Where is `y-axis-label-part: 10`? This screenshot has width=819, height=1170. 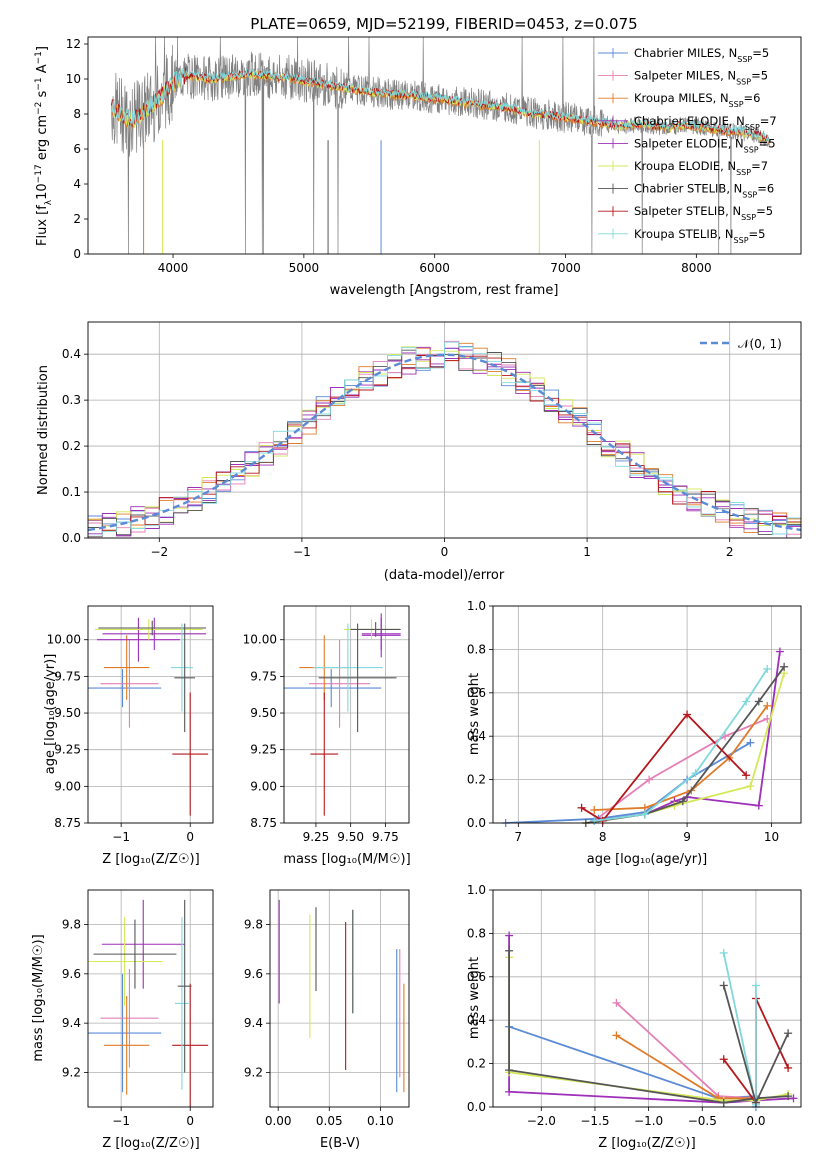 y-axis-label-part: 10 is located at coordinates (42, 191).